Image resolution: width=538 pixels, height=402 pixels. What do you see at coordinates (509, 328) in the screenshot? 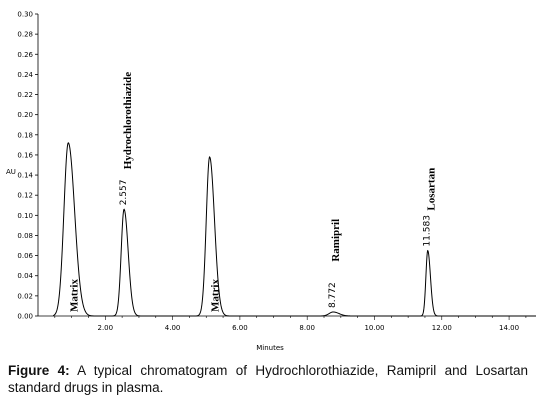
I see `x-tick-label: 14.00` at bounding box center [509, 328].